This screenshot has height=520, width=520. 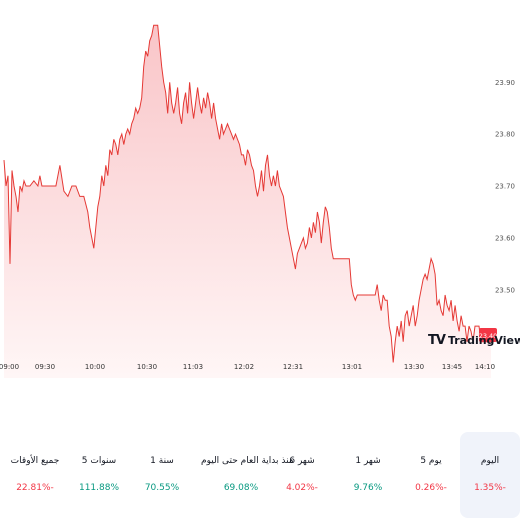 I want to click on current-price-tag: 23.40, so click(x=488, y=335).